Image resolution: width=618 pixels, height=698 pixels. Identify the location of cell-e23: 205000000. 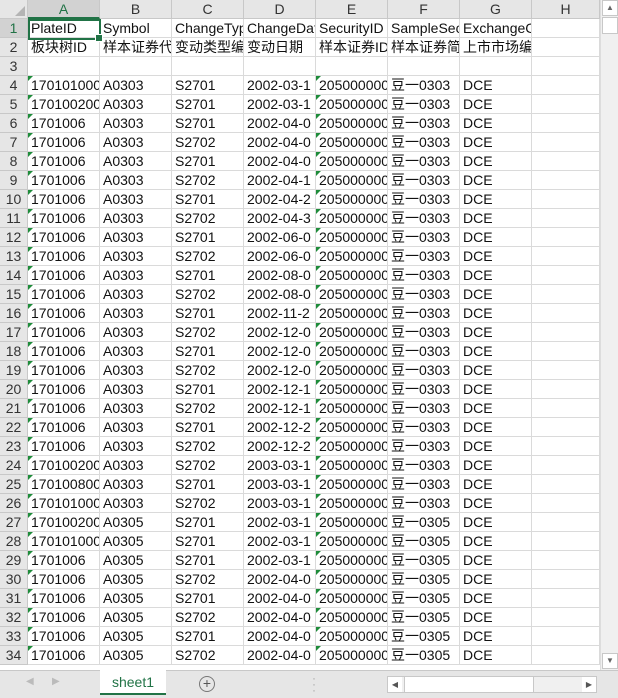
(352, 446).